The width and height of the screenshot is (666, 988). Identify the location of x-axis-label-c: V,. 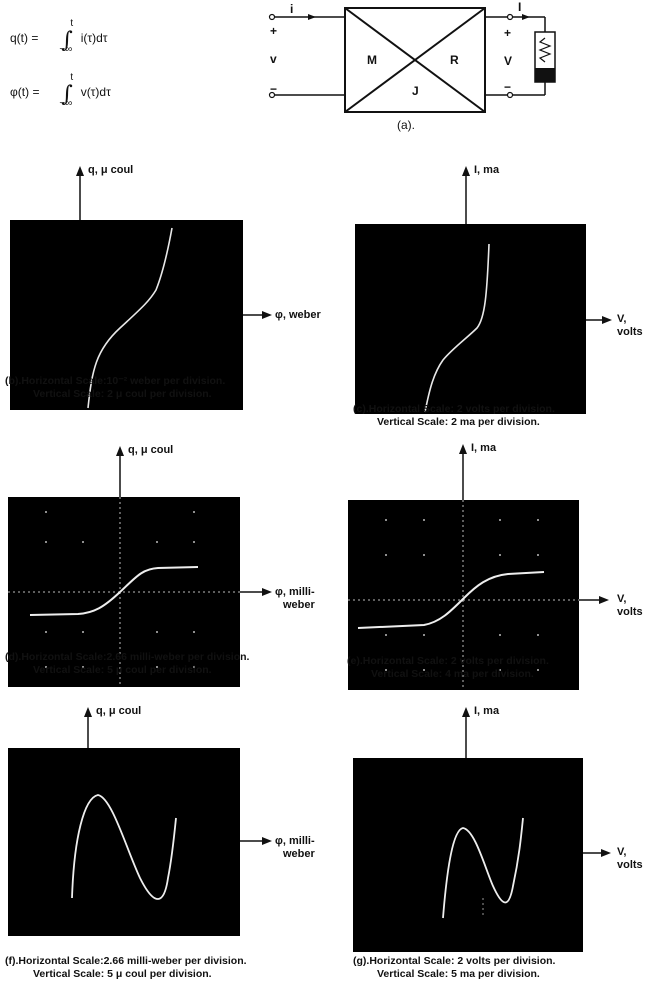
(622, 319).